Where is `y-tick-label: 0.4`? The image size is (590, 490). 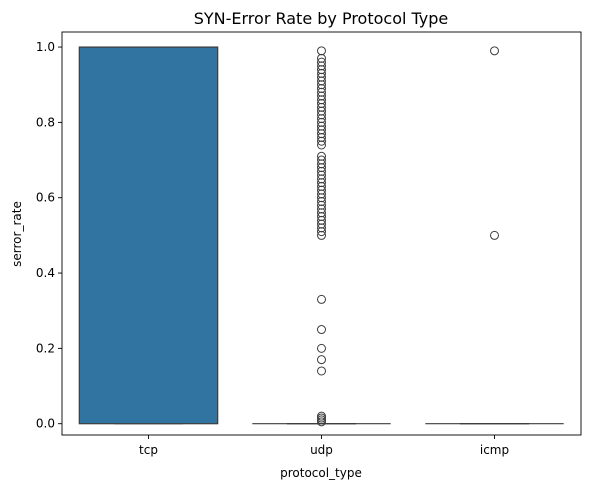
y-tick-label: 0.4 is located at coordinates (45, 273).